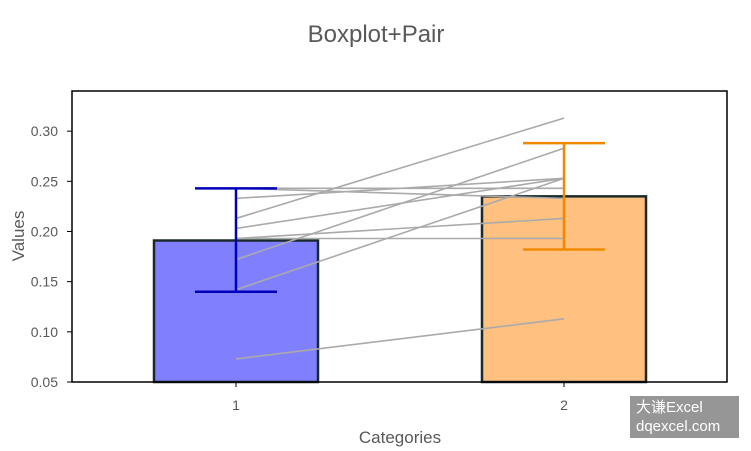  What do you see at coordinates (400, 437) in the screenshot?
I see `x-axis-label: Categories` at bounding box center [400, 437].